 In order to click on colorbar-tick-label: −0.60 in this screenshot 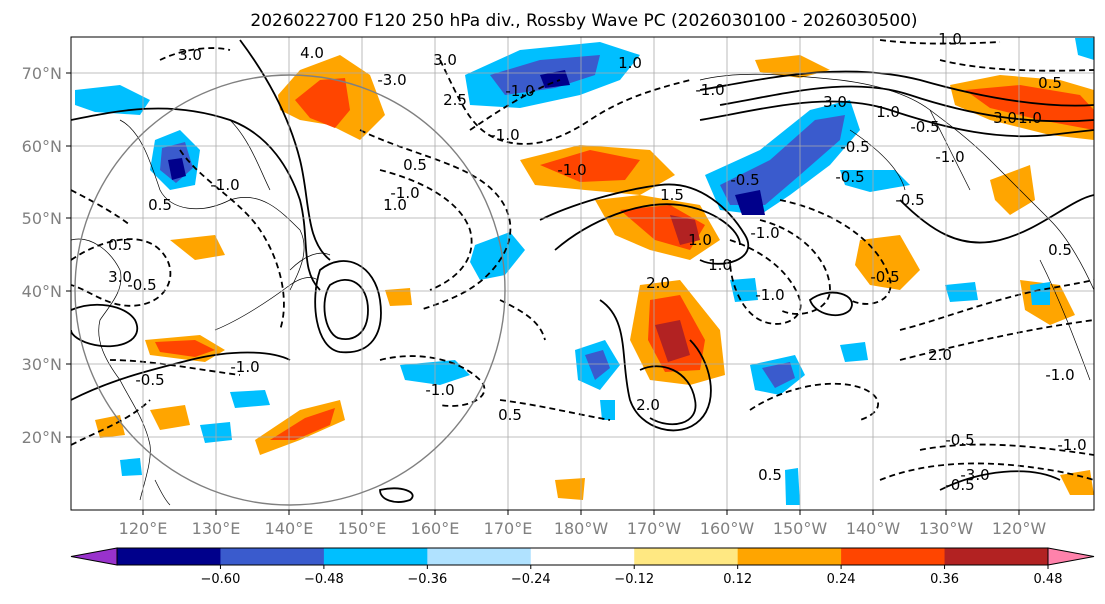, I will do `click(221, 579)`.